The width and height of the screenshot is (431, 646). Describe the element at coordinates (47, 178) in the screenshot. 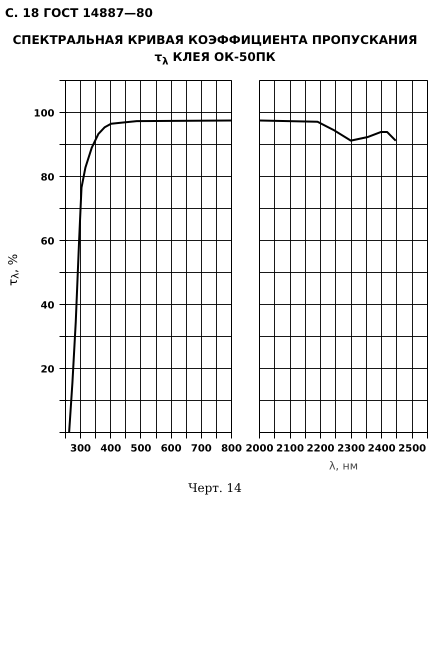

I see `y-tick-label: 80` at that location.